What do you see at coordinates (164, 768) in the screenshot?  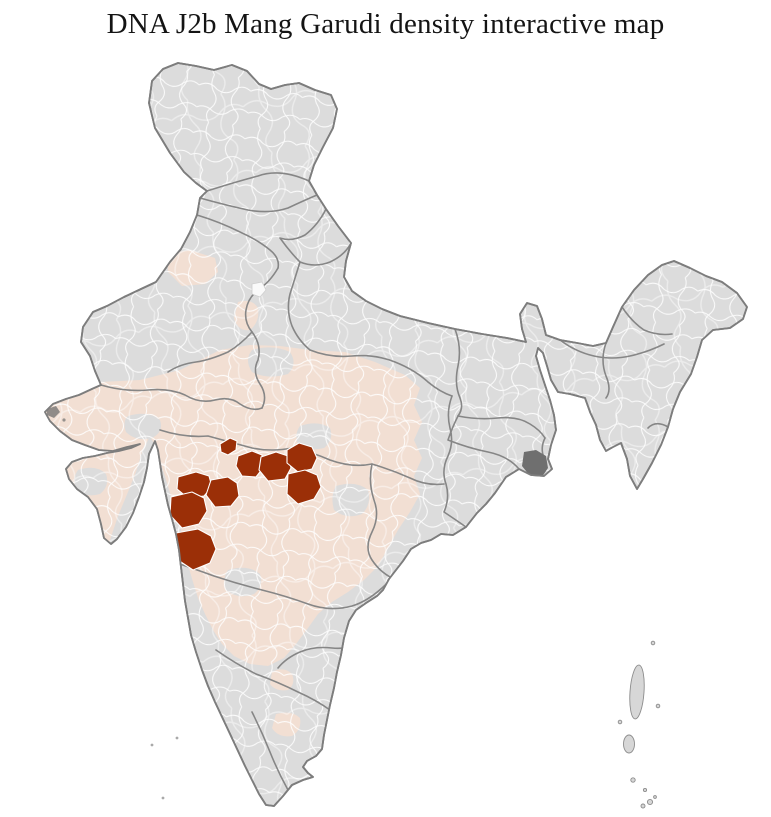 I see `lakshadweep-islets` at bounding box center [164, 768].